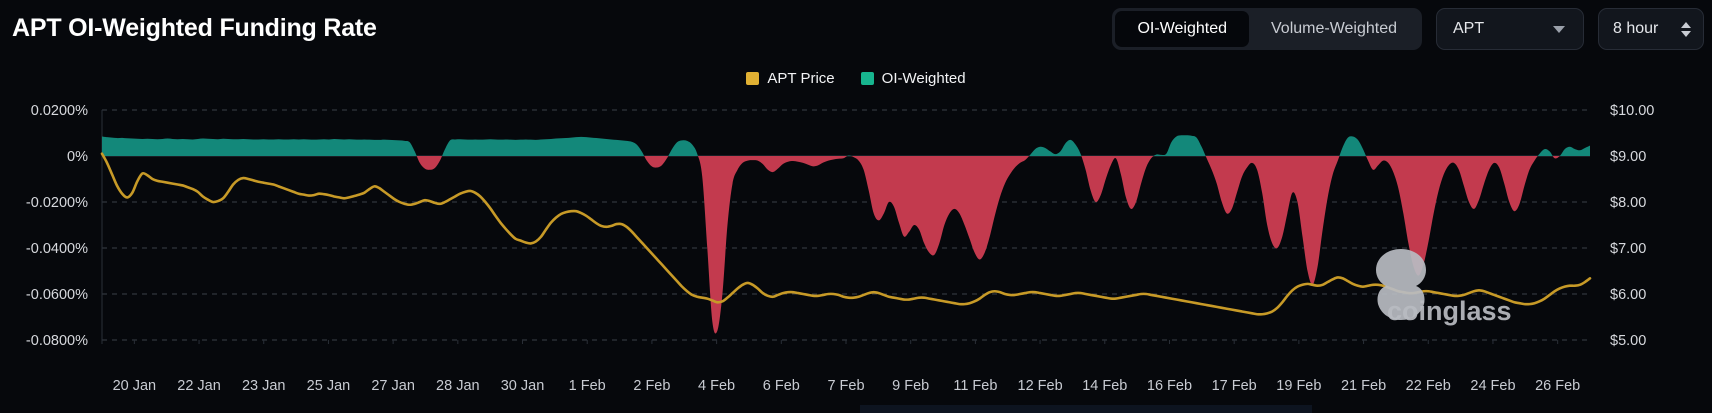 This screenshot has width=1712, height=413. Describe the element at coordinates (1444, 287) in the screenshot. I see `coinglass-watermark: coinglass` at that location.